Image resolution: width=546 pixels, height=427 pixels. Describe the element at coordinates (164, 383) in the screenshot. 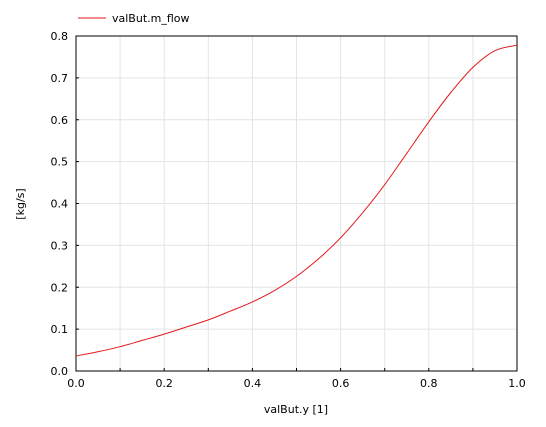

I see `x-tick-label: 0.2` at that location.